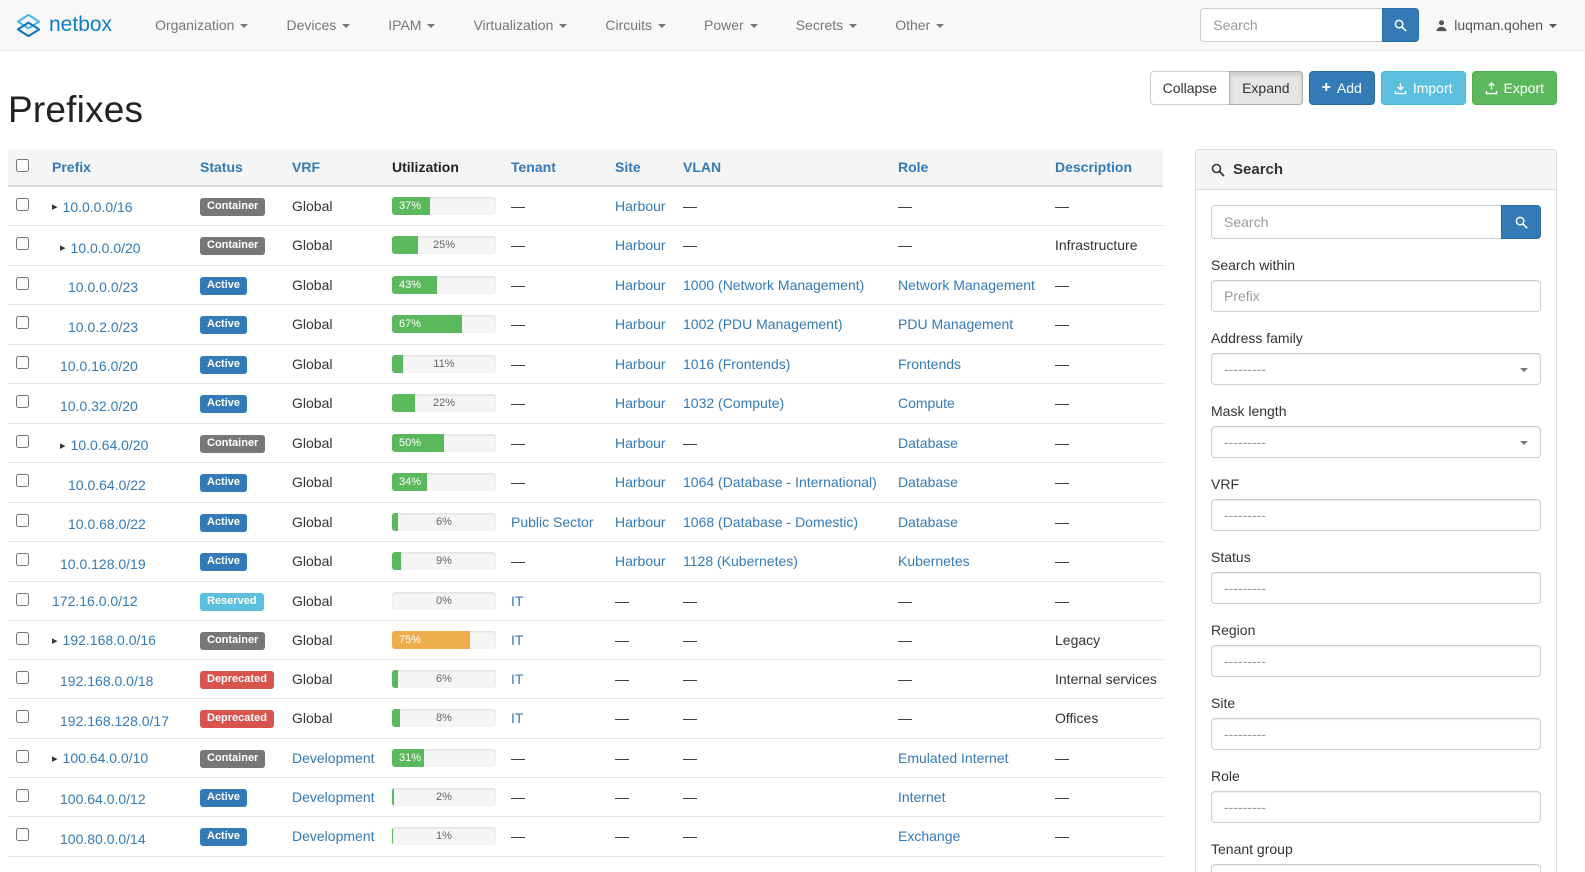 The width and height of the screenshot is (1585, 872). Describe the element at coordinates (109, 640) in the screenshot. I see `prefix-link: 192.168.0.0/16` at that location.